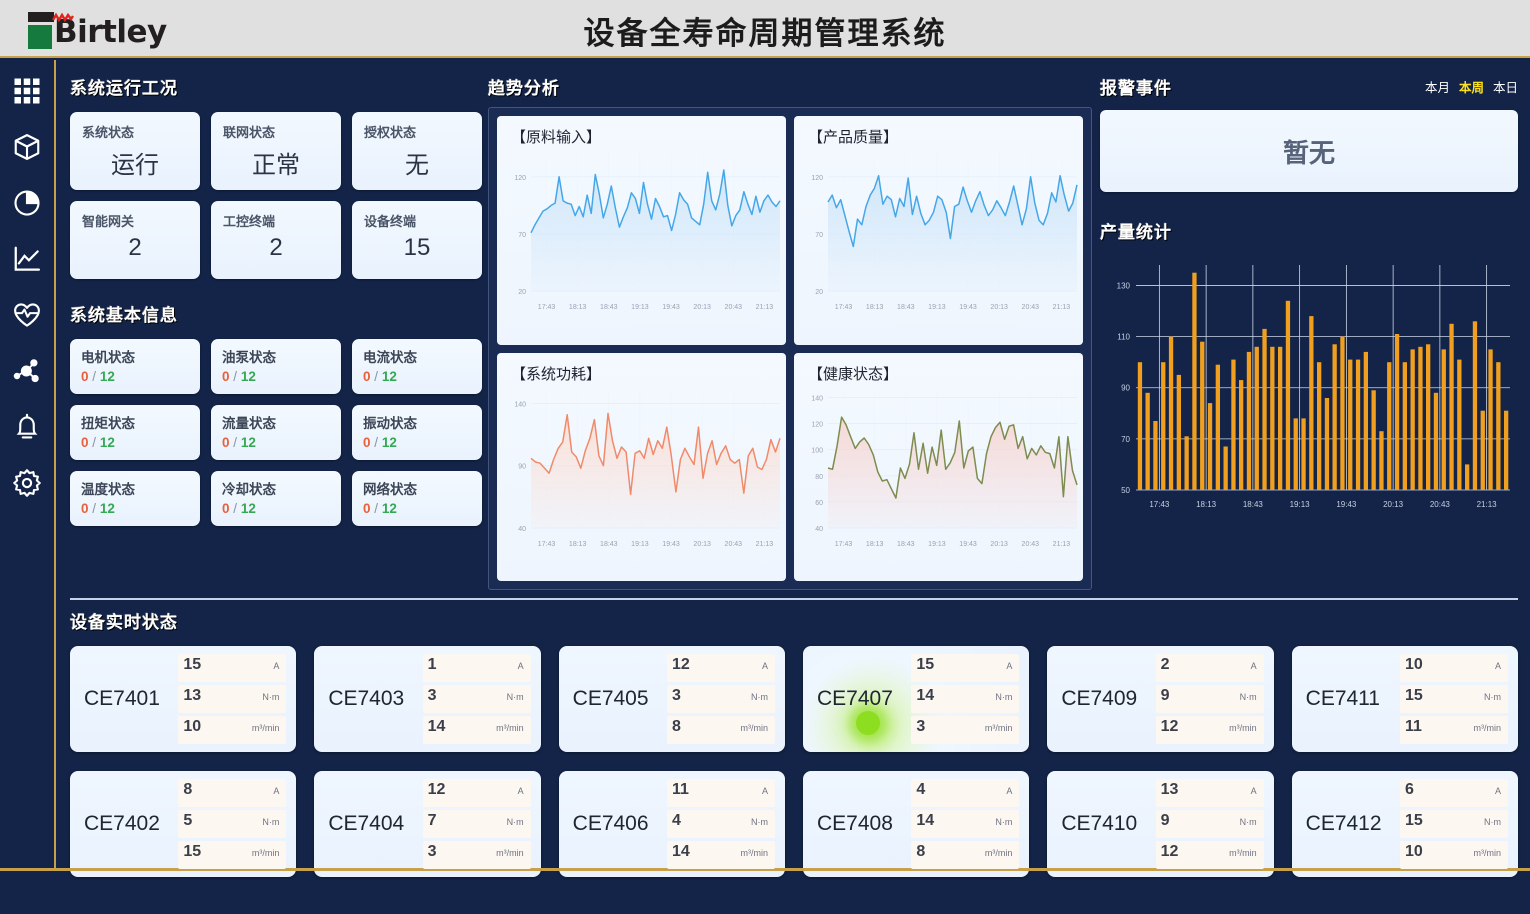 This screenshot has width=1530, height=914. I want to click on device-card: CE7408 4 A 14 N·m 8 m³/min, so click(916, 824).